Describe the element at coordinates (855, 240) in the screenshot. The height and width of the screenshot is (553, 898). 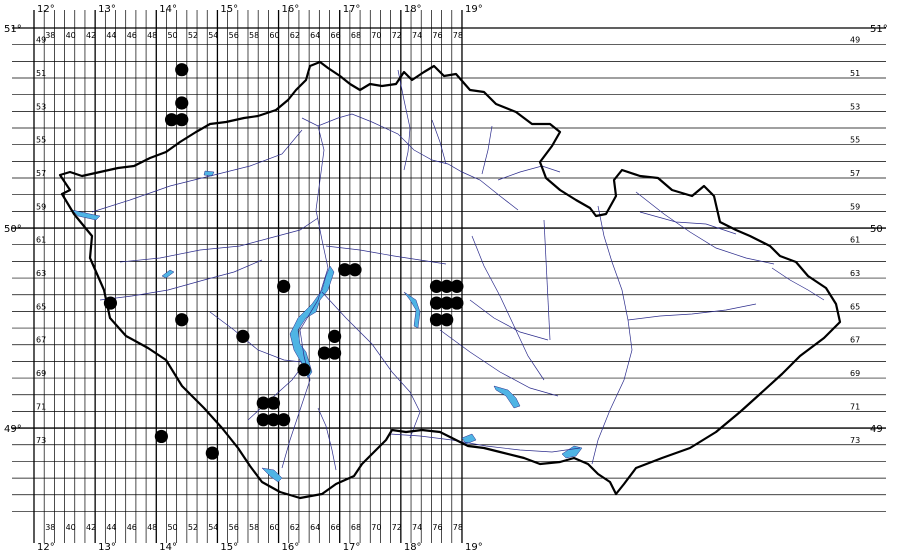
I see `row-label-right: 61` at that location.